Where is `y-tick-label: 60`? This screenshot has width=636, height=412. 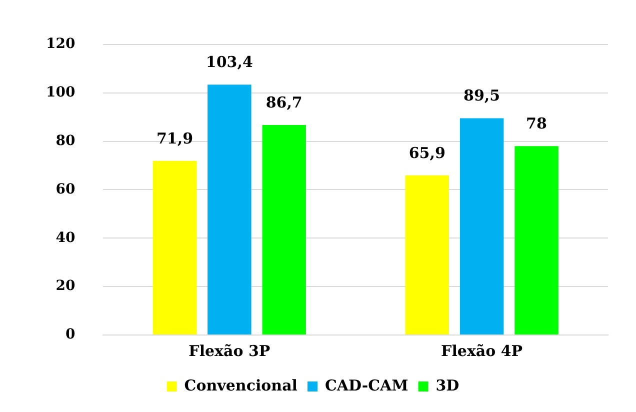
y-tick-label: 60 is located at coordinates (66, 189).